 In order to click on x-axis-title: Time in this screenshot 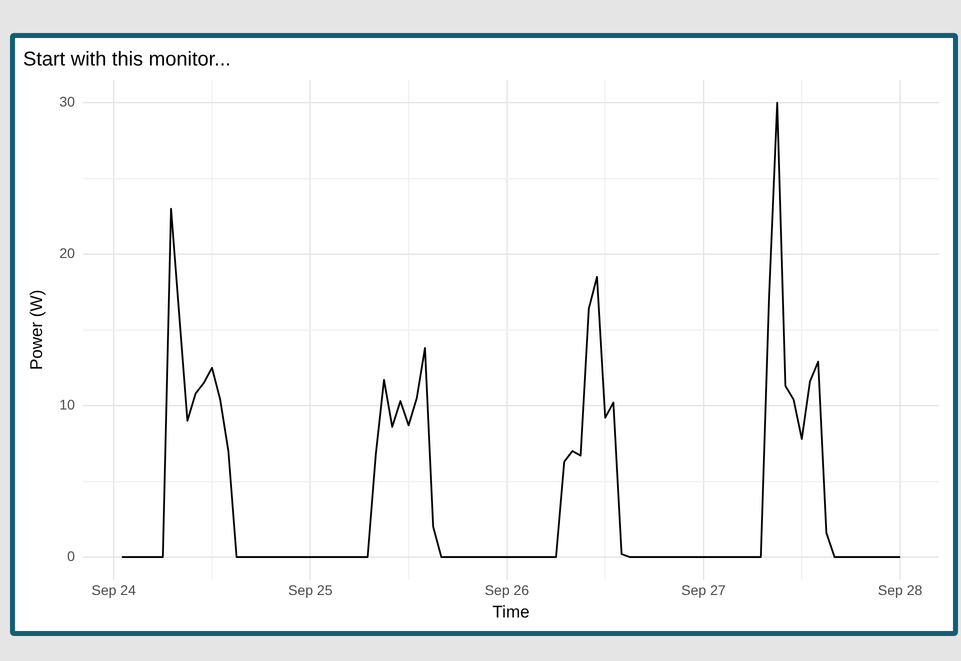, I will do `click(511, 612)`.